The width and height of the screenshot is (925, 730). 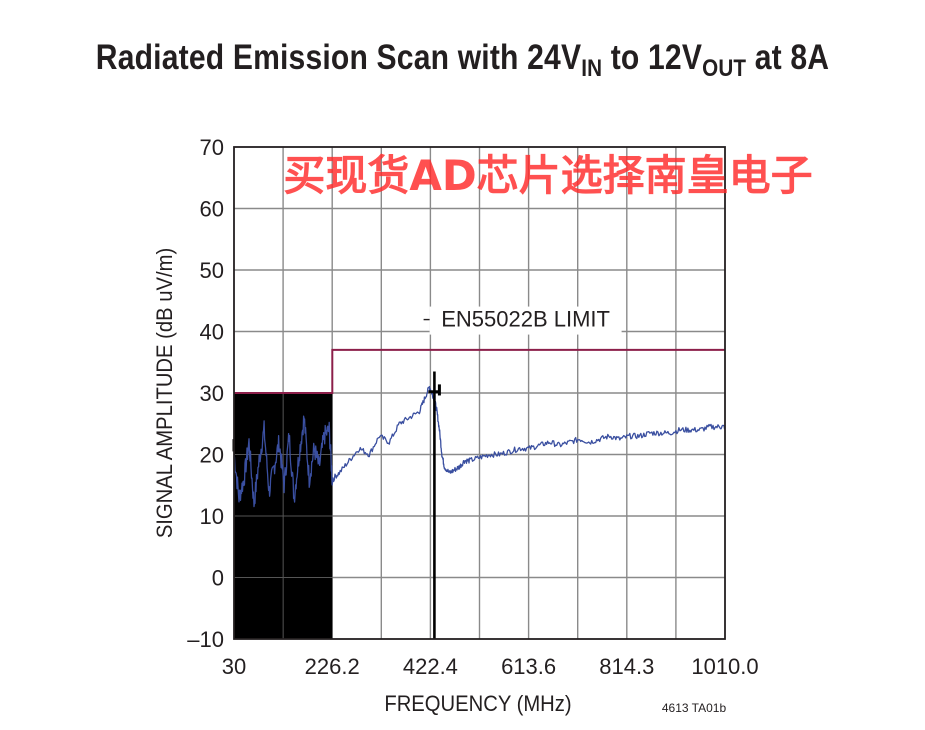 What do you see at coordinates (626, 666) in the screenshot?
I see `x-tick-label: 814.3` at bounding box center [626, 666].